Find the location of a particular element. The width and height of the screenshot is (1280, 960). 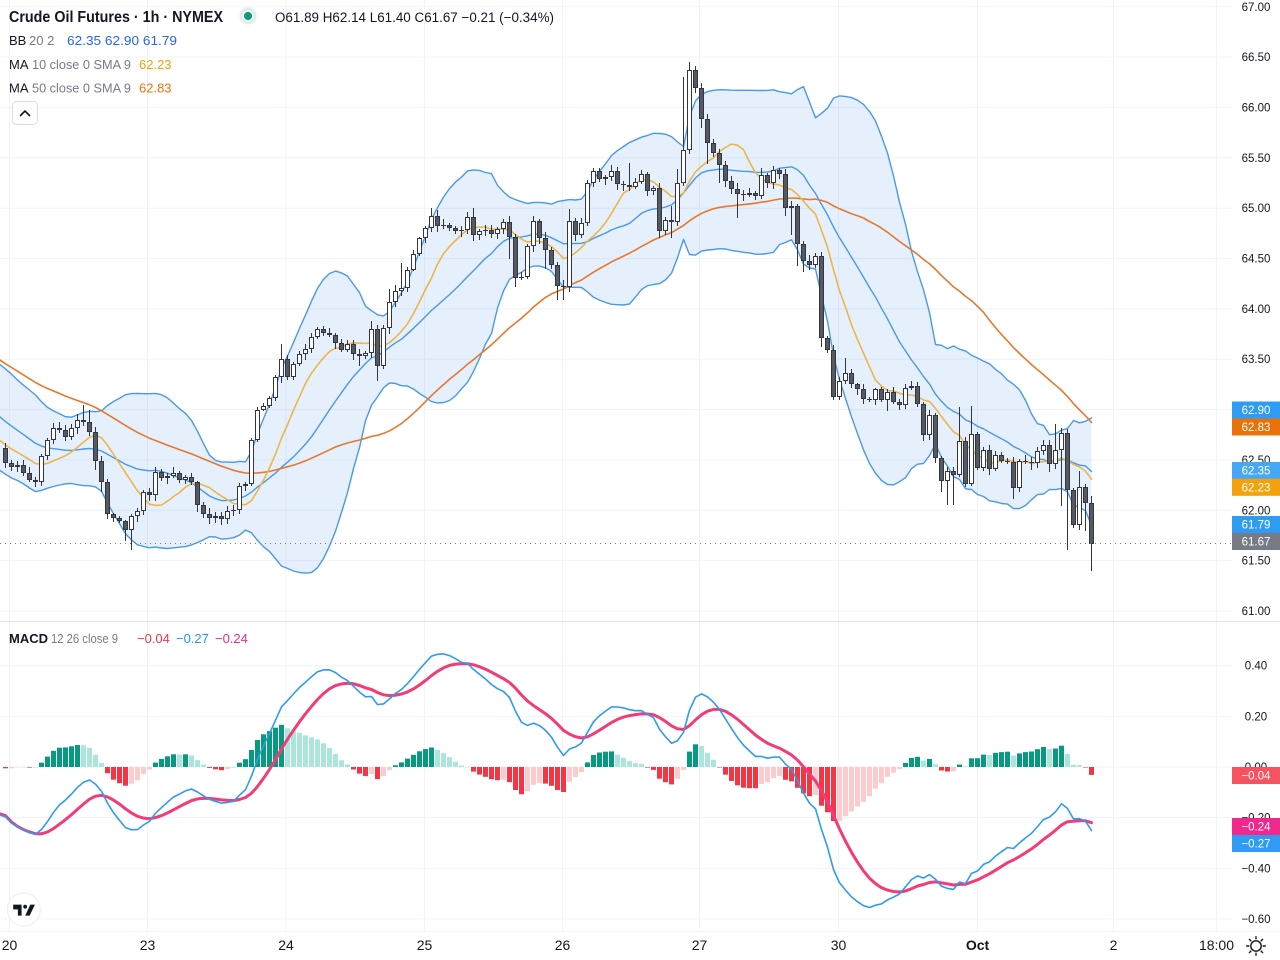

svg-text: 0.40 is located at coordinates (1256, 667).